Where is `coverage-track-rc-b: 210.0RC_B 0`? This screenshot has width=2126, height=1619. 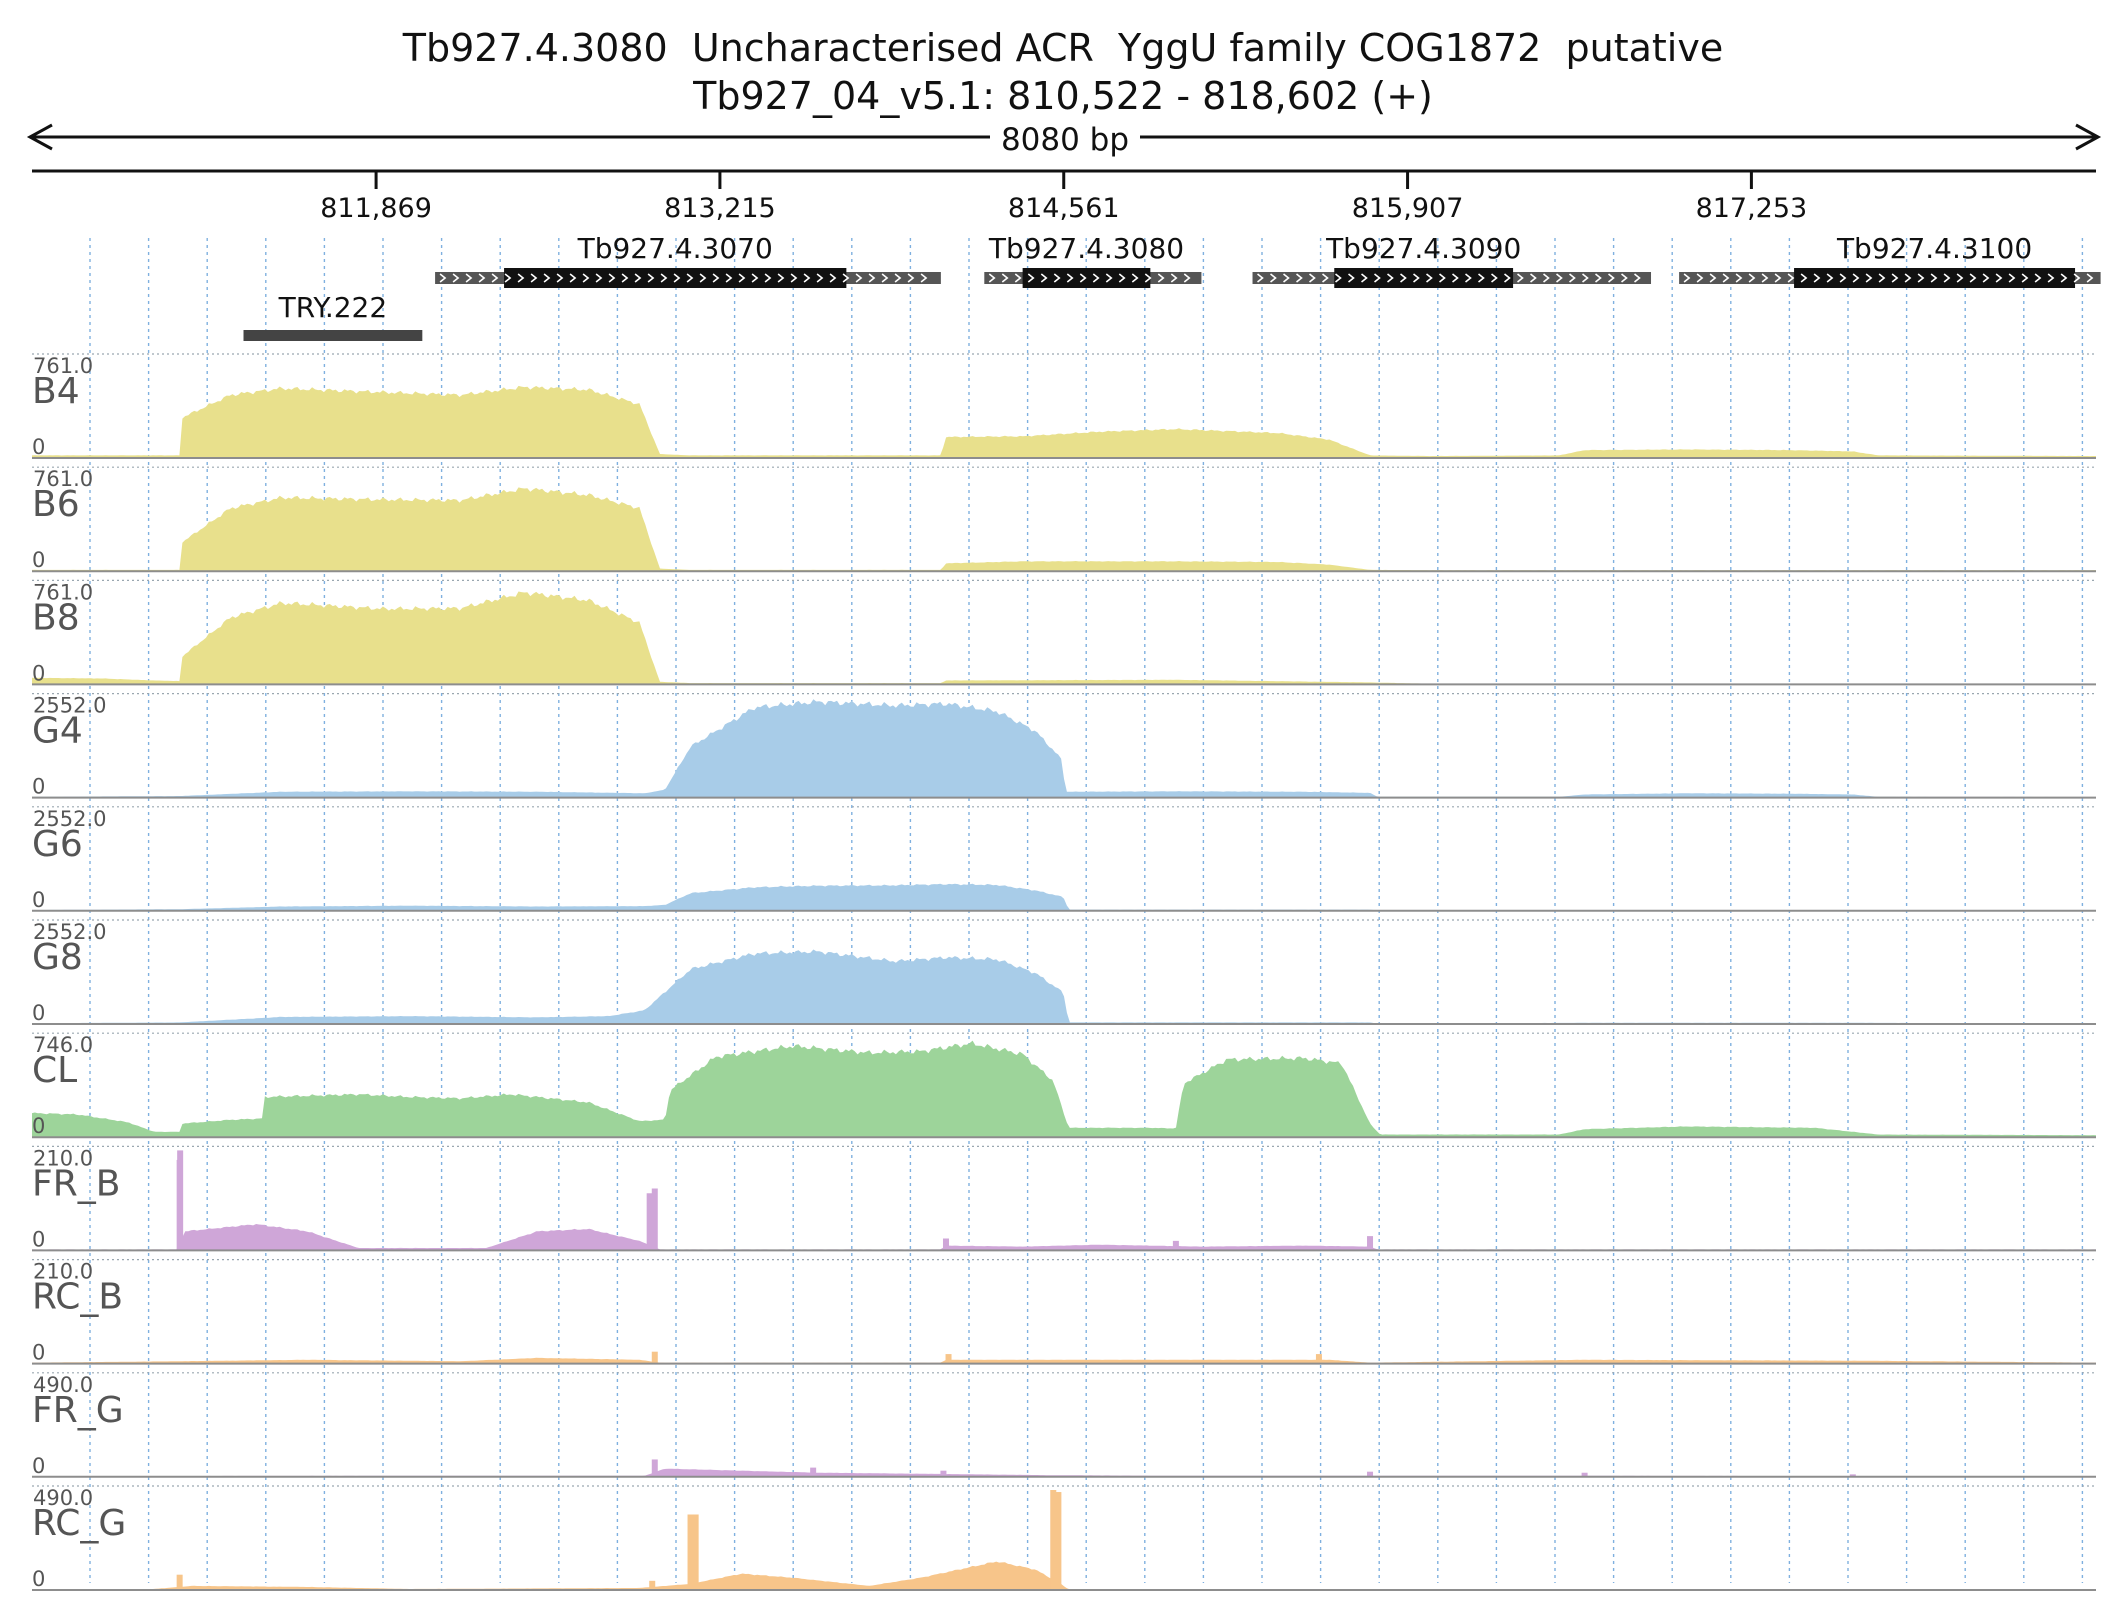 coverage-track-rc-b: 210.0RC_B 0 is located at coordinates (1064, 1311).